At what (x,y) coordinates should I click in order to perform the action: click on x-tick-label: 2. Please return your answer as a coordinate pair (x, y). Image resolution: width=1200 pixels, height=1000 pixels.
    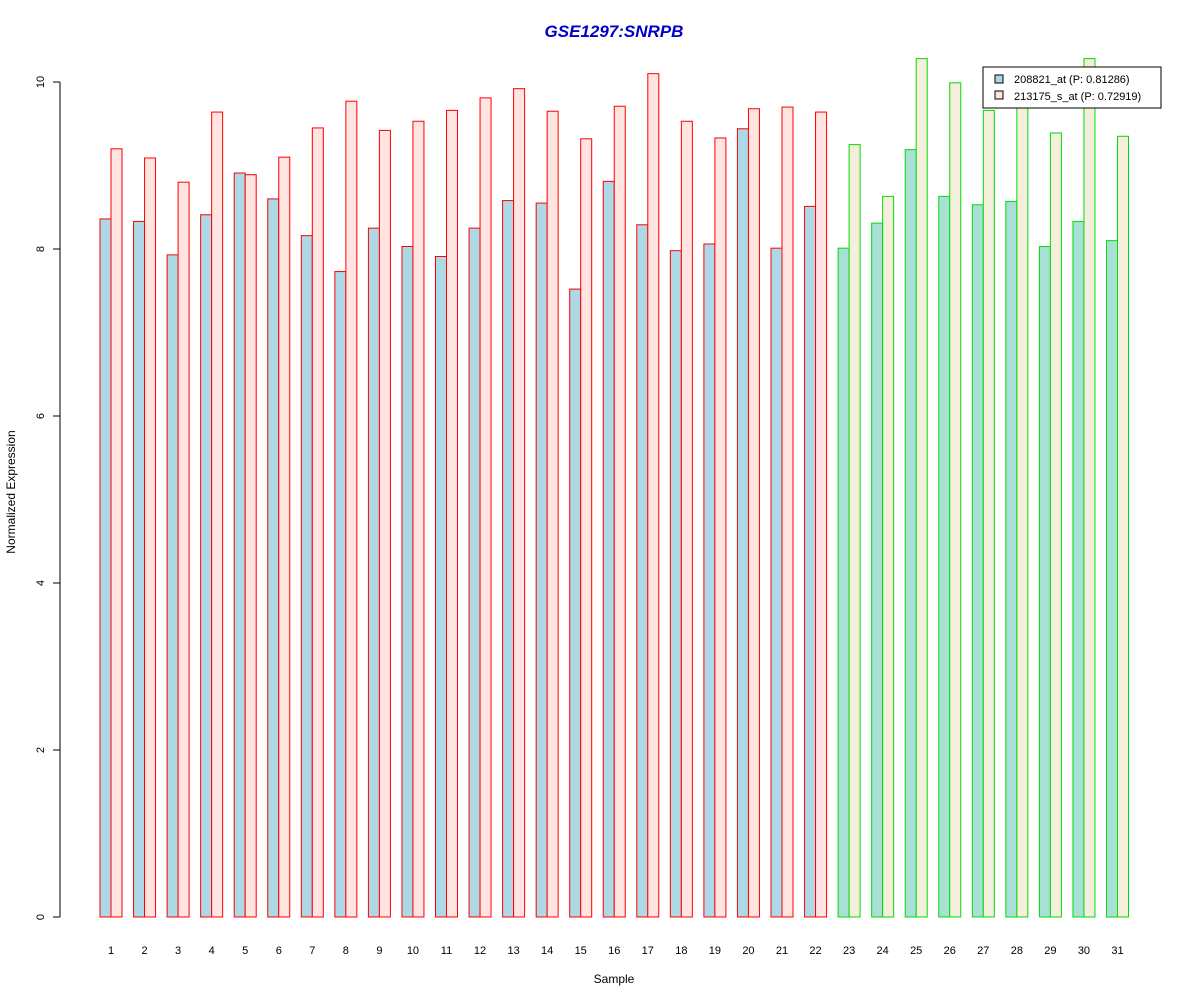
    Looking at the image, I should click on (144, 951).